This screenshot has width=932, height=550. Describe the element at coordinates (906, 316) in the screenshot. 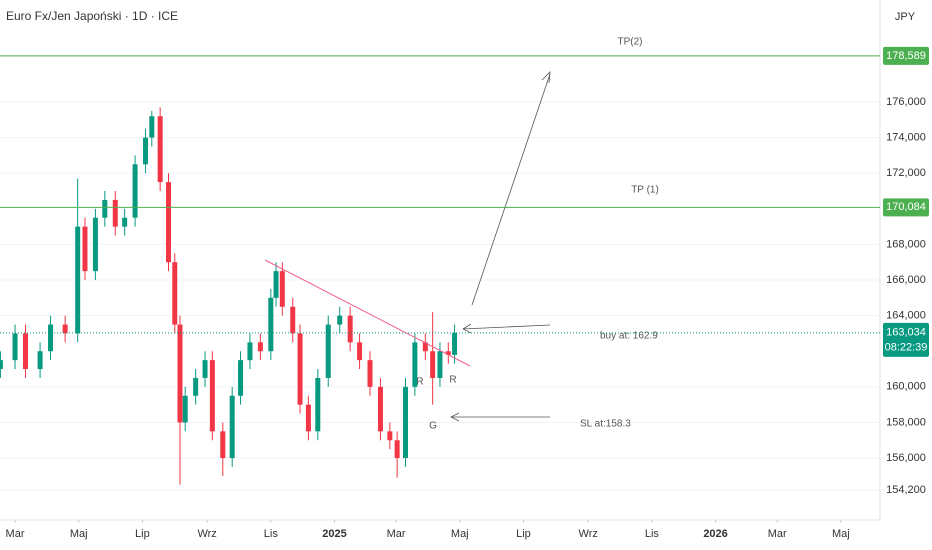

I see `y-tick-label: 164,000` at that location.